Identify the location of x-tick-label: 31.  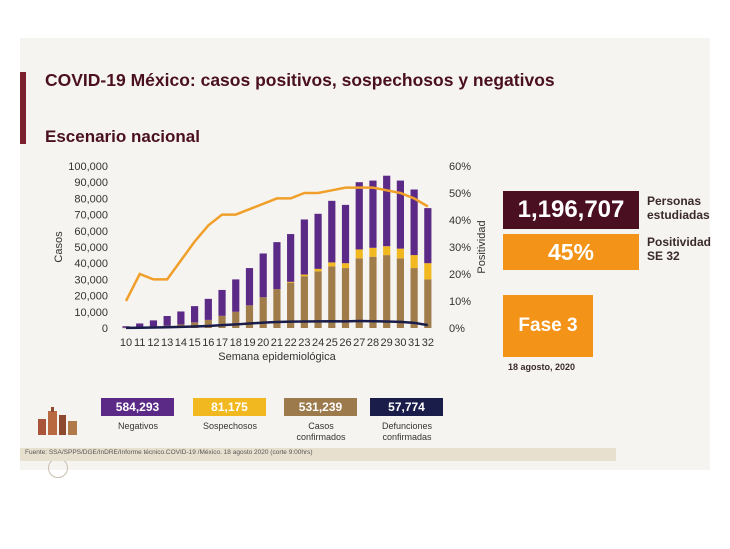
(414, 343).